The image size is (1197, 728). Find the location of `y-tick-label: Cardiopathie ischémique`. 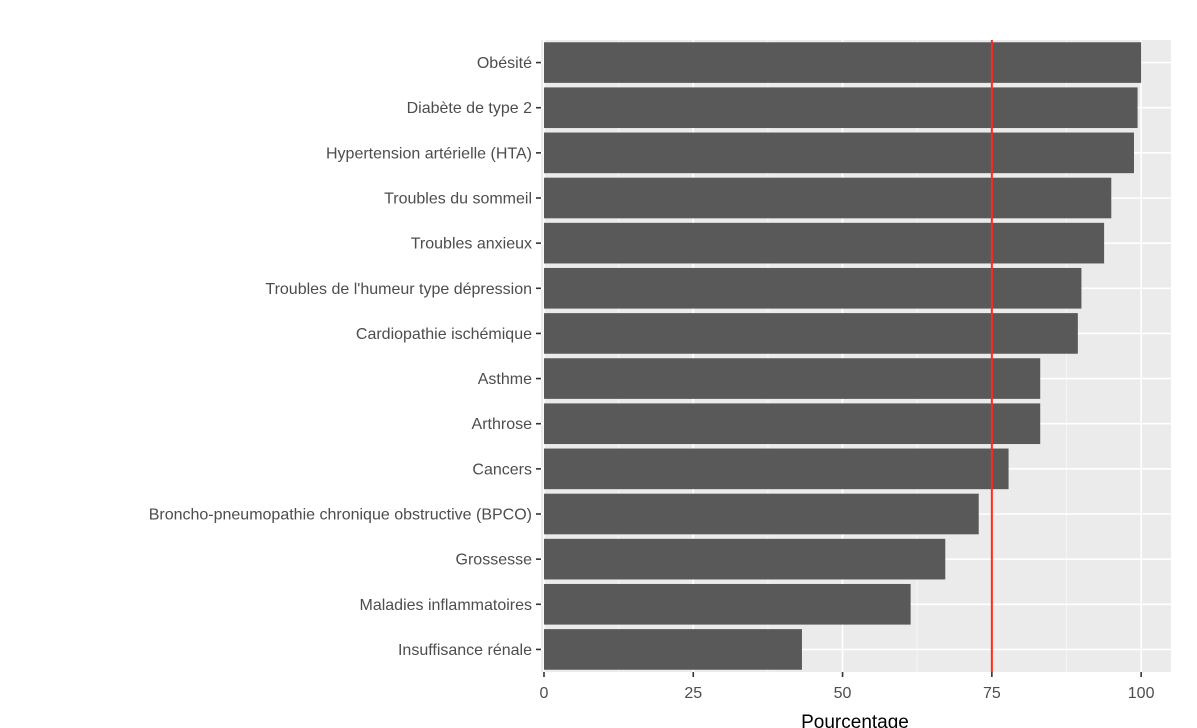

y-tick-label: Cardiopathie ischémique is located at coordinates (444, 334).